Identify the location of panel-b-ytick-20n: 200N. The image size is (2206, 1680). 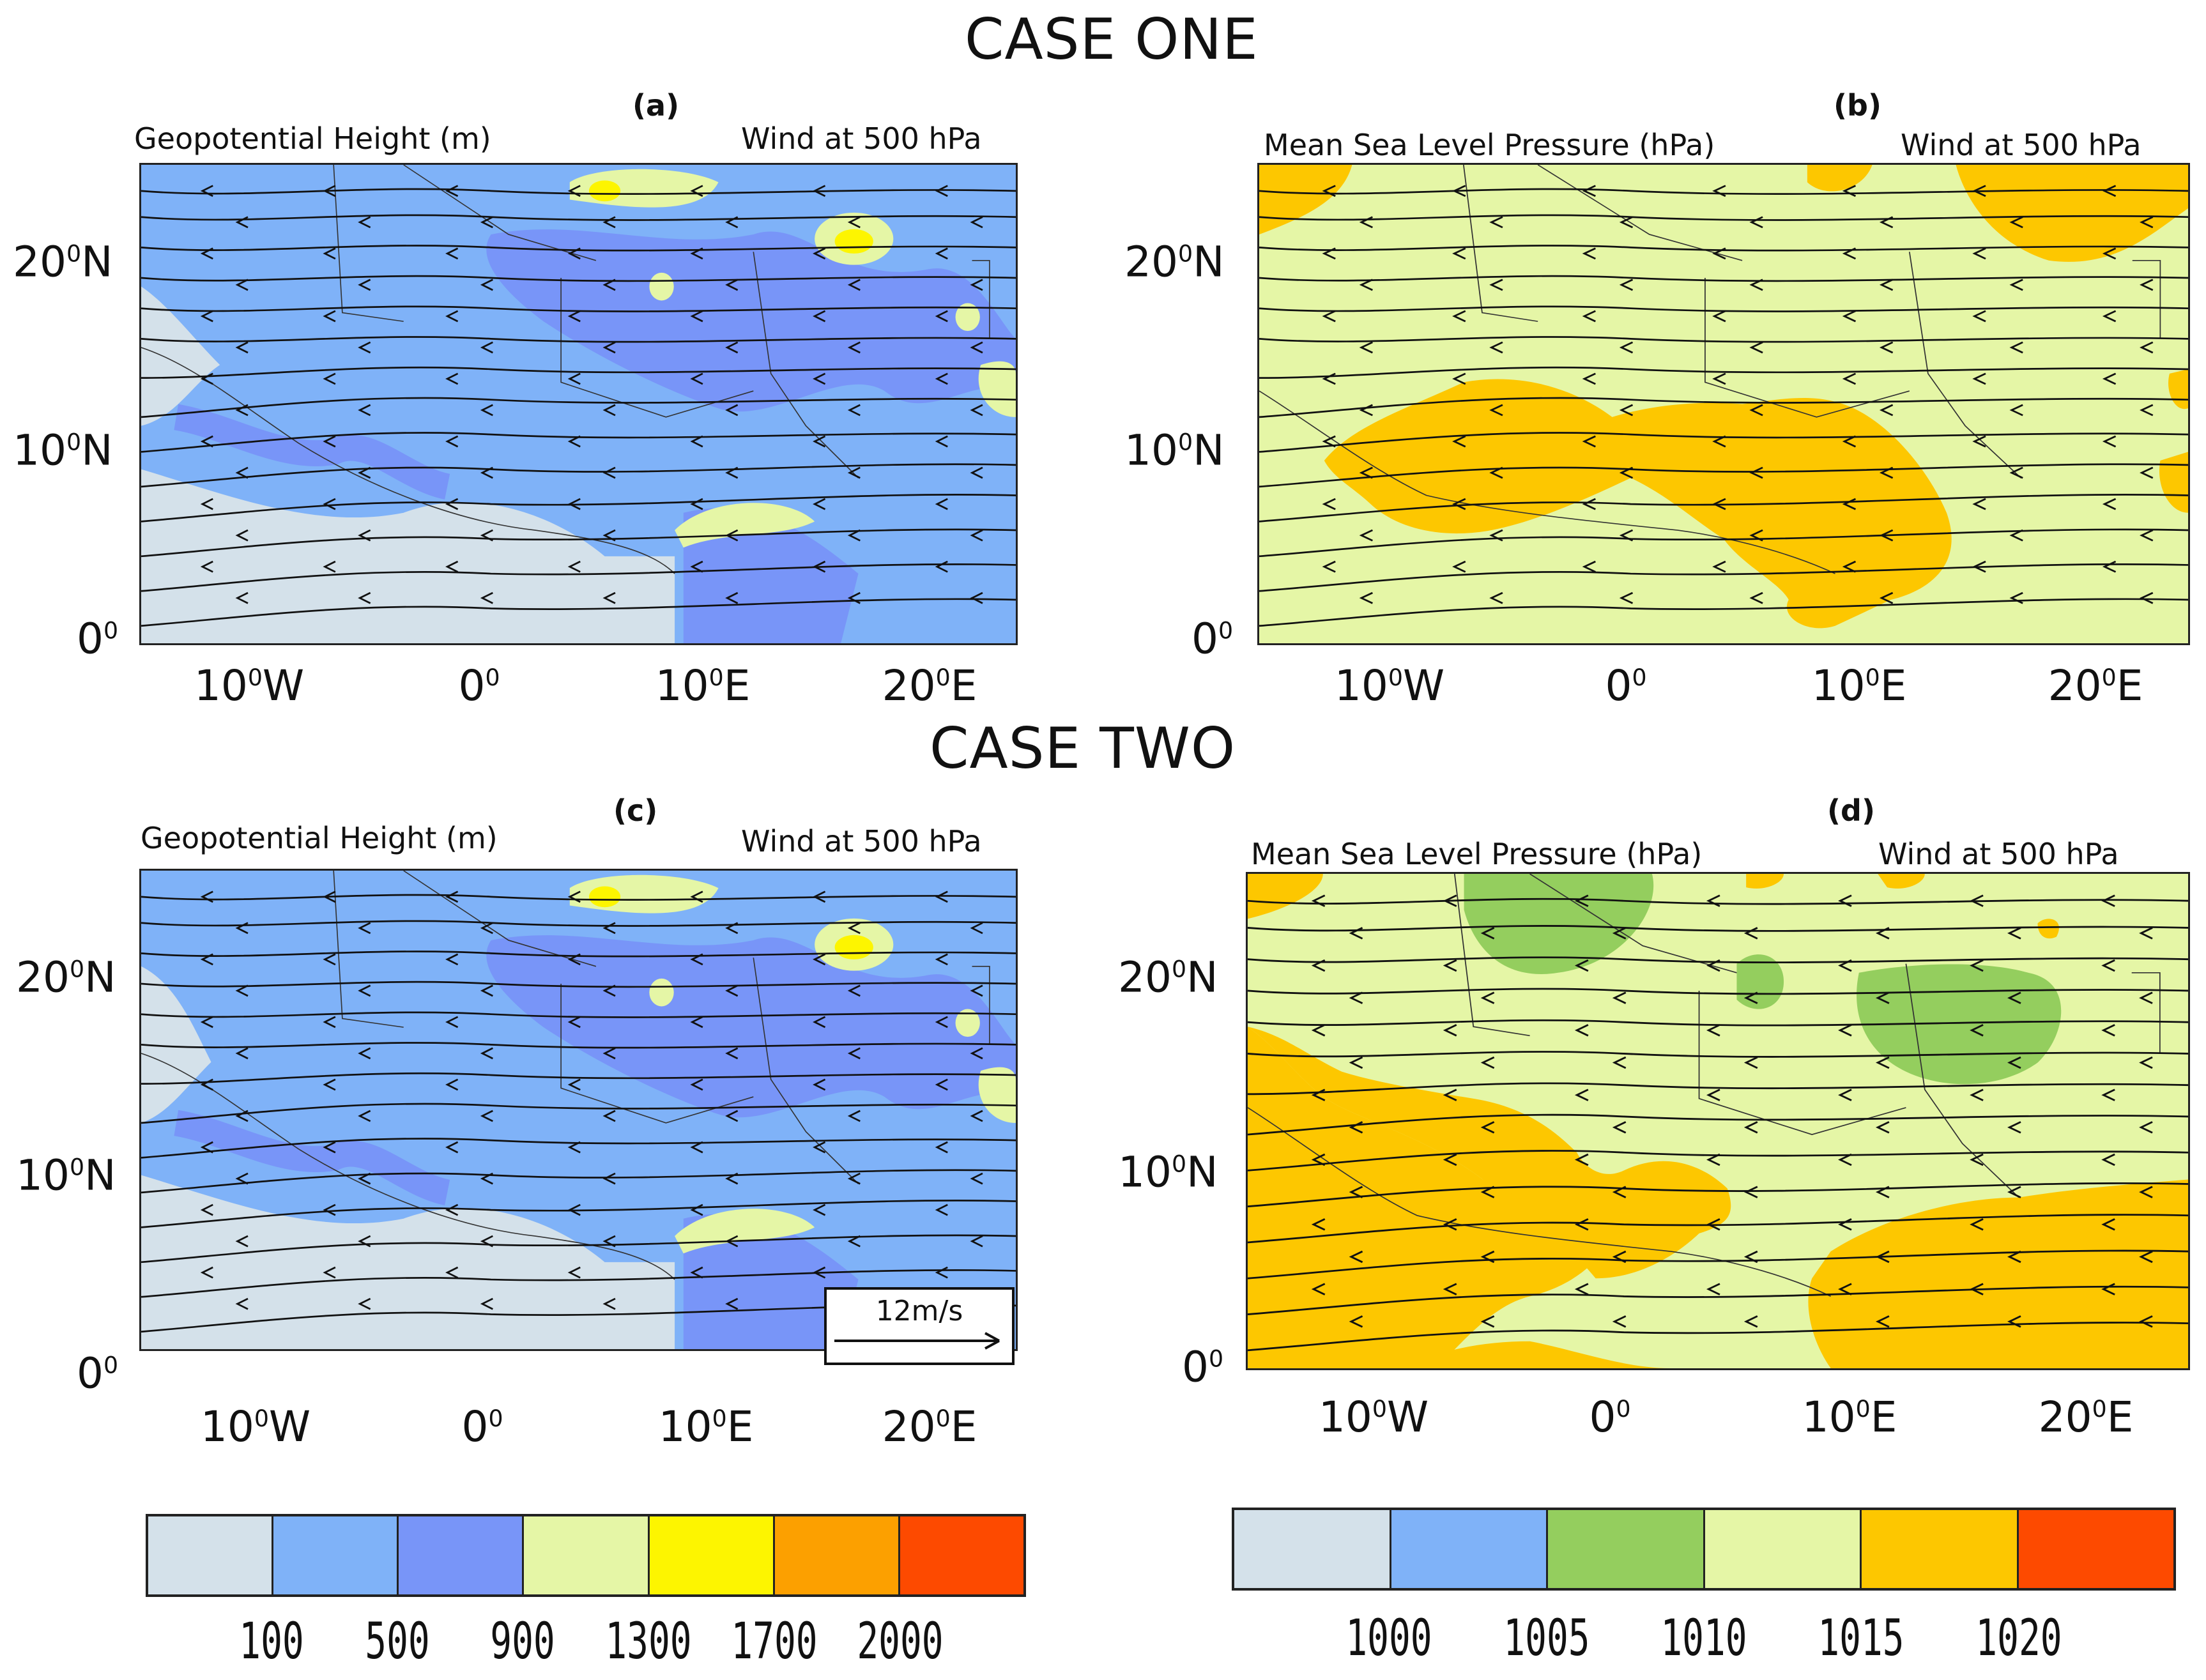
(1174, 262).